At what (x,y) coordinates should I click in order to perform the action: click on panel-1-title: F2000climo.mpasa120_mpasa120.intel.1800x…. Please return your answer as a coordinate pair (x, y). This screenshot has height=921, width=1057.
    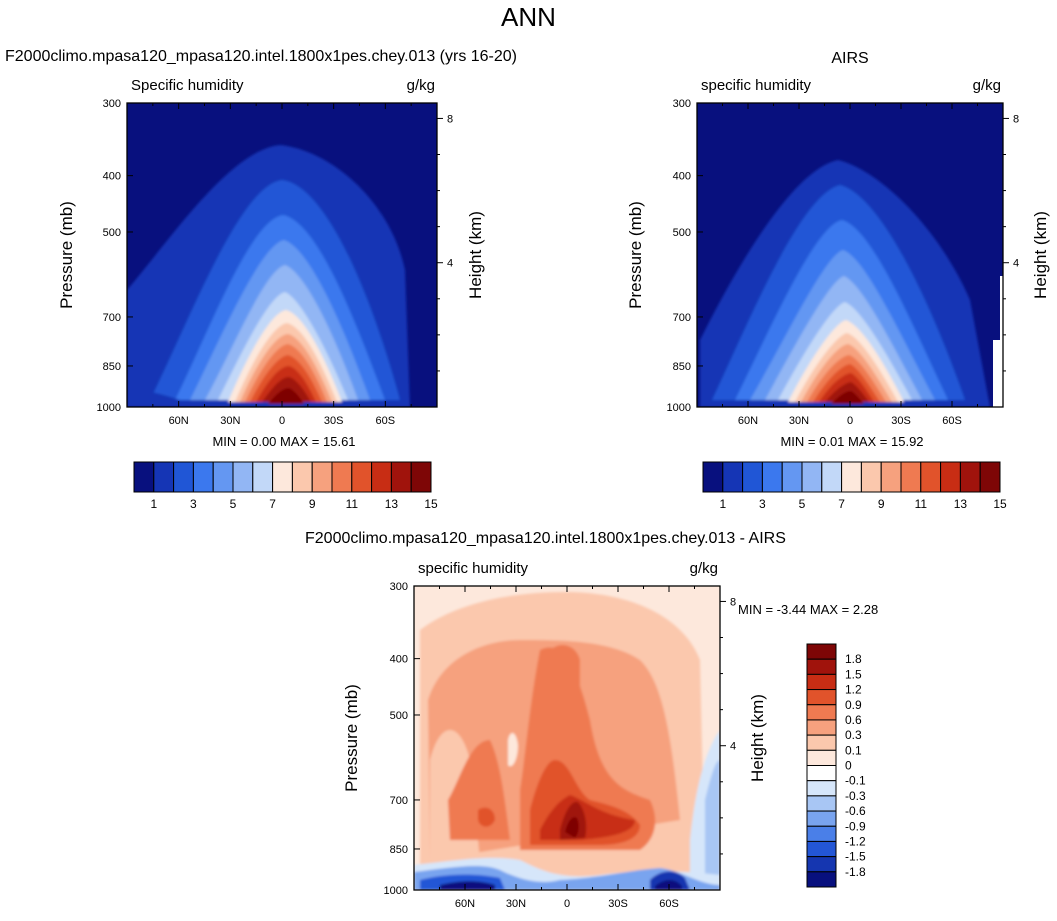
    Looking at the image, I should click on (261, 56).